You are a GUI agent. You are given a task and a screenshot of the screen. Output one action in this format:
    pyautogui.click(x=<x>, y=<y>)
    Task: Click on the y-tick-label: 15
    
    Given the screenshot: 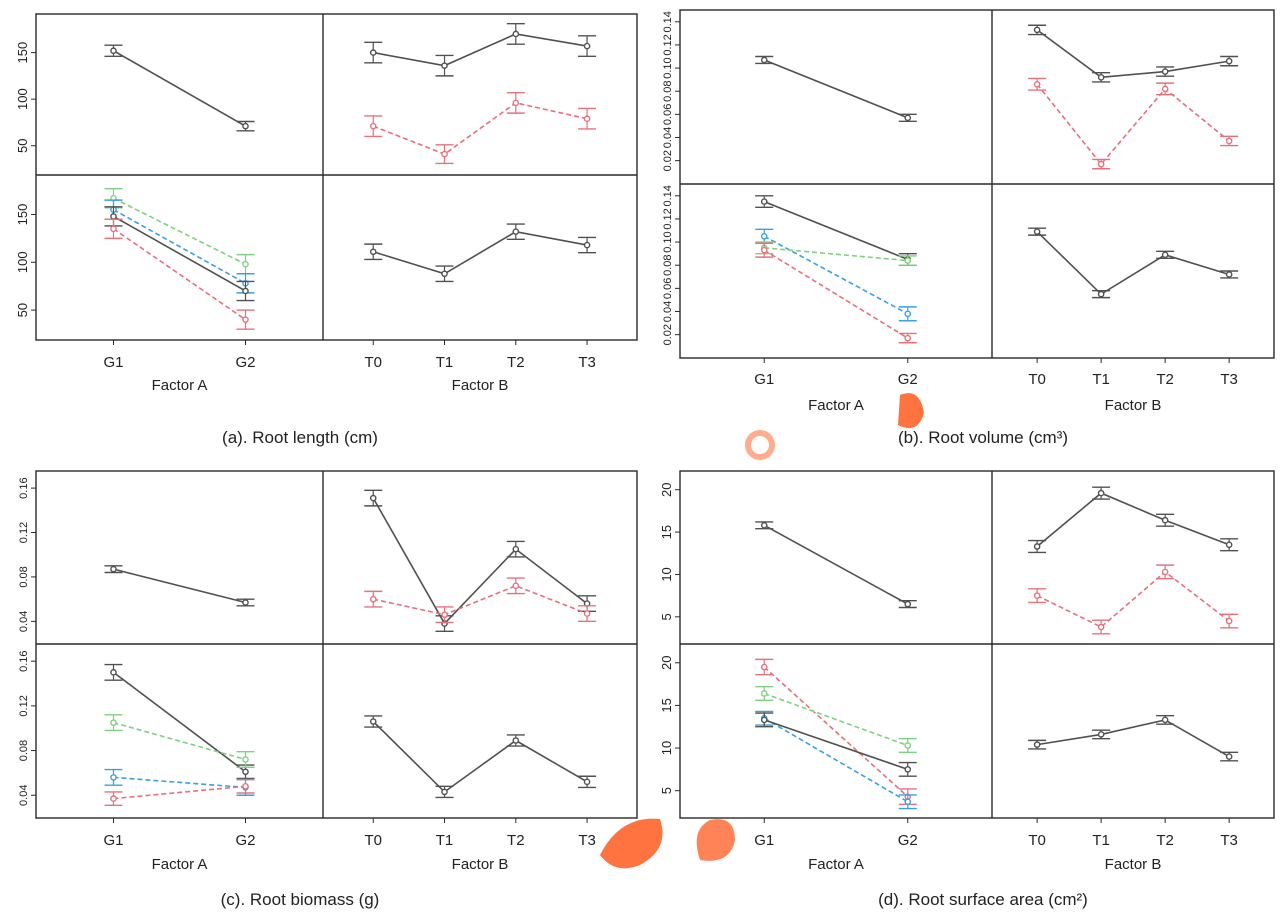 What is the action you would take?
    pyautogui.click(x=666, y=705)
    